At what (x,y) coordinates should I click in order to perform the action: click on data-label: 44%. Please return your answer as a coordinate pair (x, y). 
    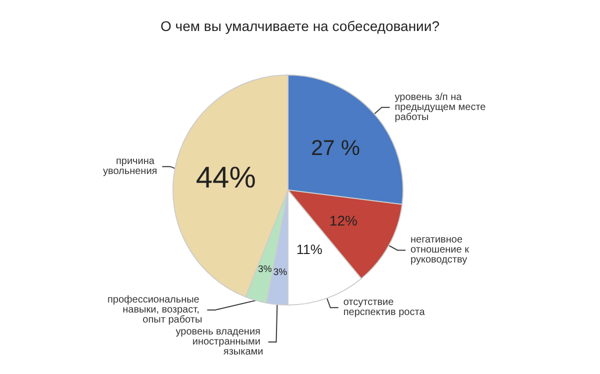
    Looking at the image, I should click on (226, 178).